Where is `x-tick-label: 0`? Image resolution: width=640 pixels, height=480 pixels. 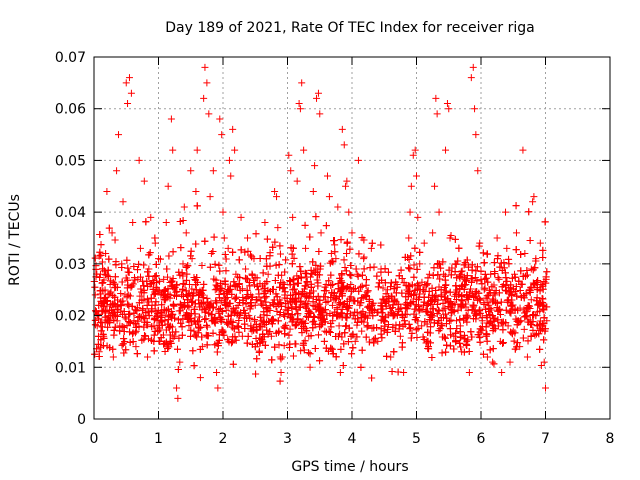 x-tick-label: 0 is located at coordinates (94, 439).